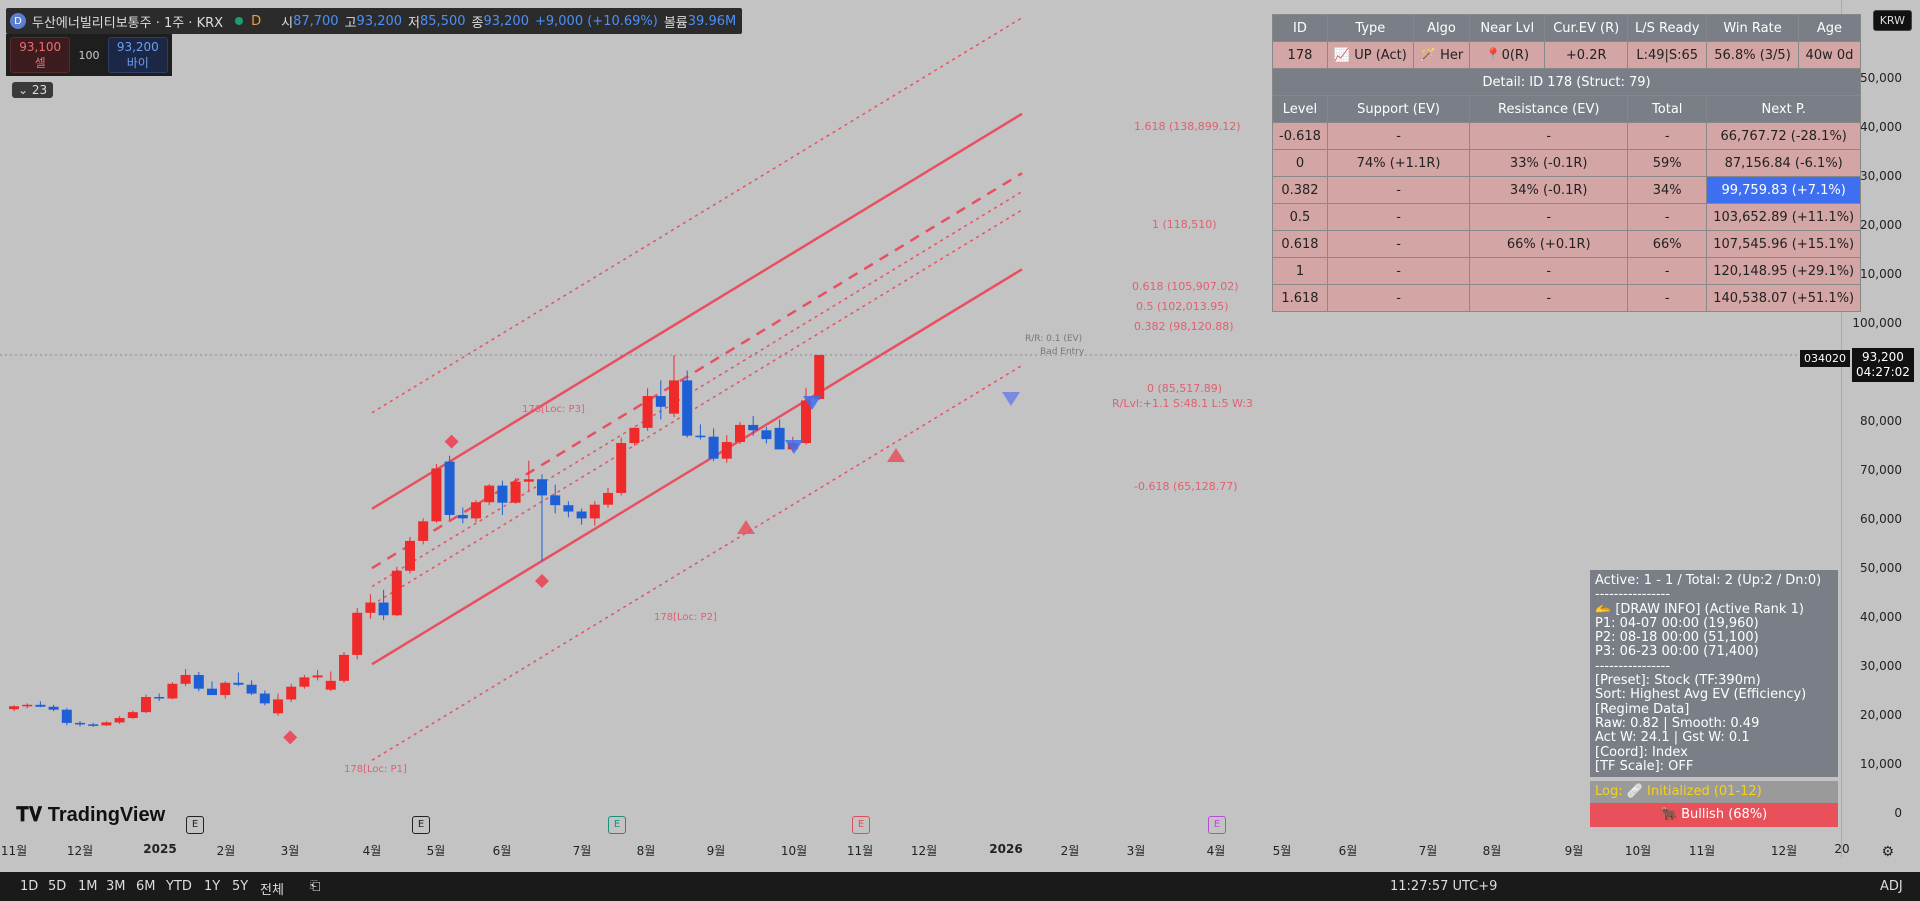 This screenshot has height=901, width=1920. Describe the element at coordinates (506, 21) in the screenshot. I see `close-value: 93,200` at that location.